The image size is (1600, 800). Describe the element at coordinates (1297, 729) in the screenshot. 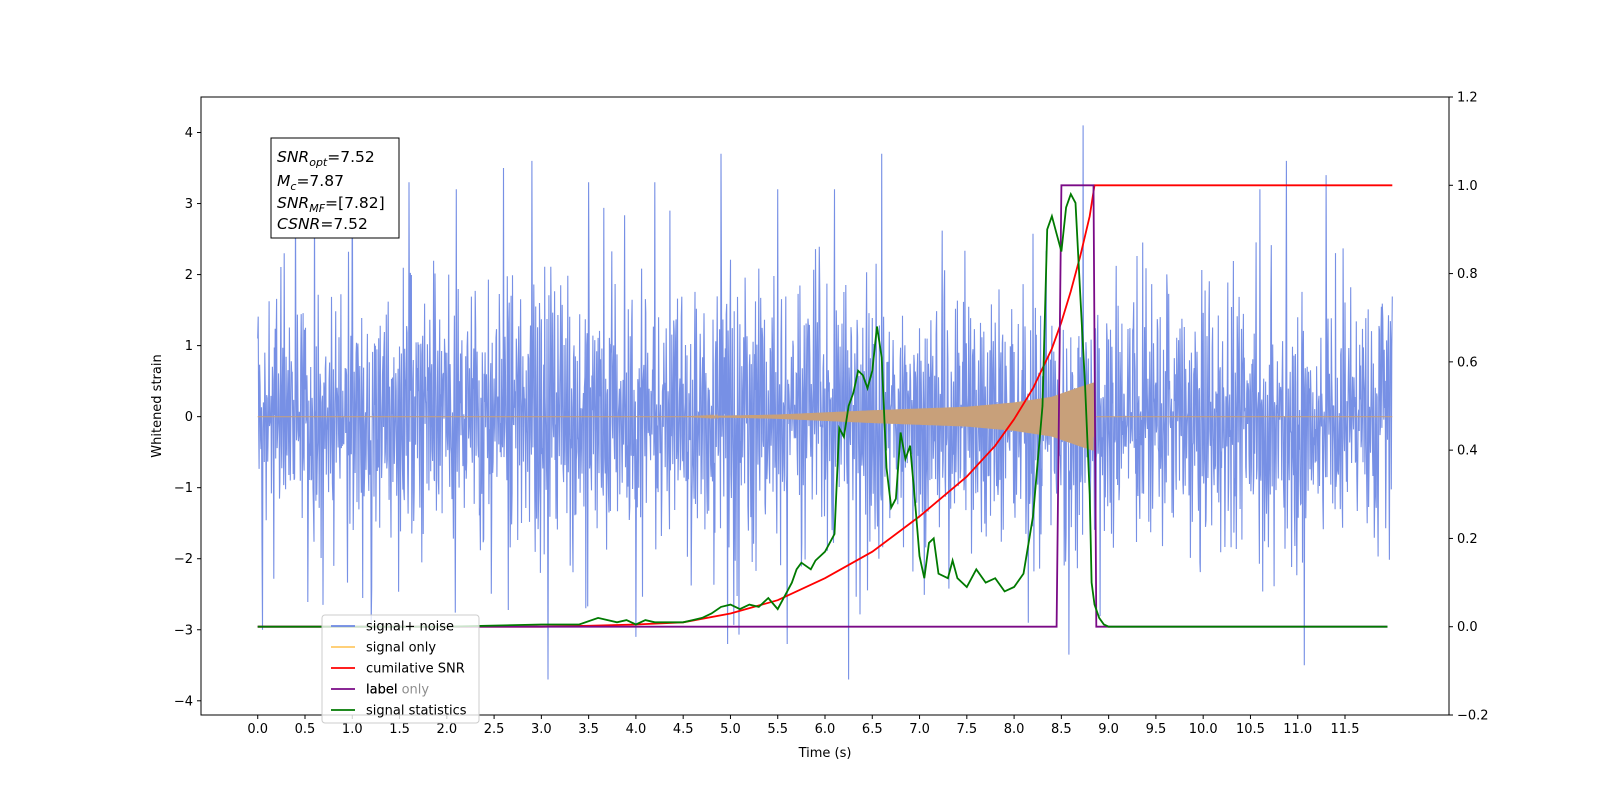

I see `x-tick-label: 11.0` at that location.